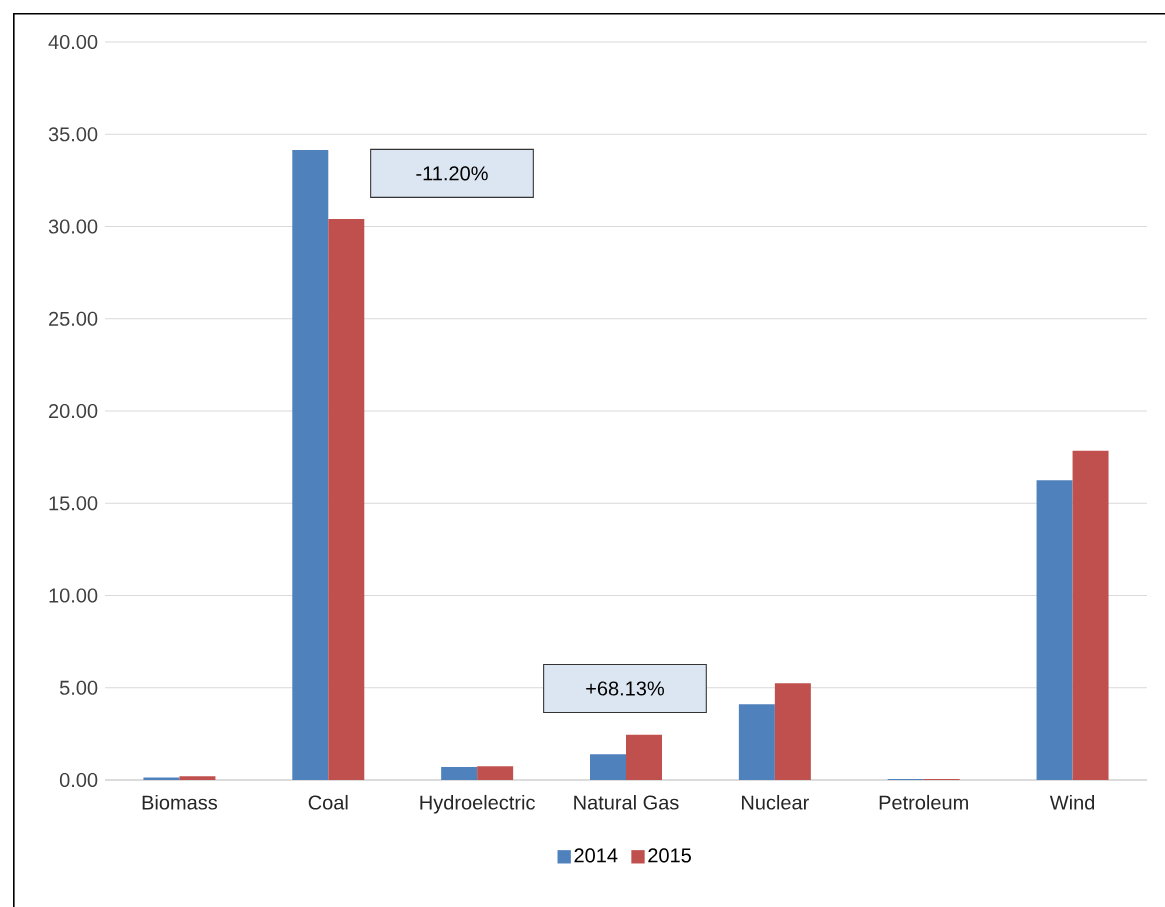 The height and width of the screenshot is (907, 1165). What do you see at coordinates (73, 318) in the screenshot?
I see `y-tick-label: 25.00` at bounding box center [73, 318].